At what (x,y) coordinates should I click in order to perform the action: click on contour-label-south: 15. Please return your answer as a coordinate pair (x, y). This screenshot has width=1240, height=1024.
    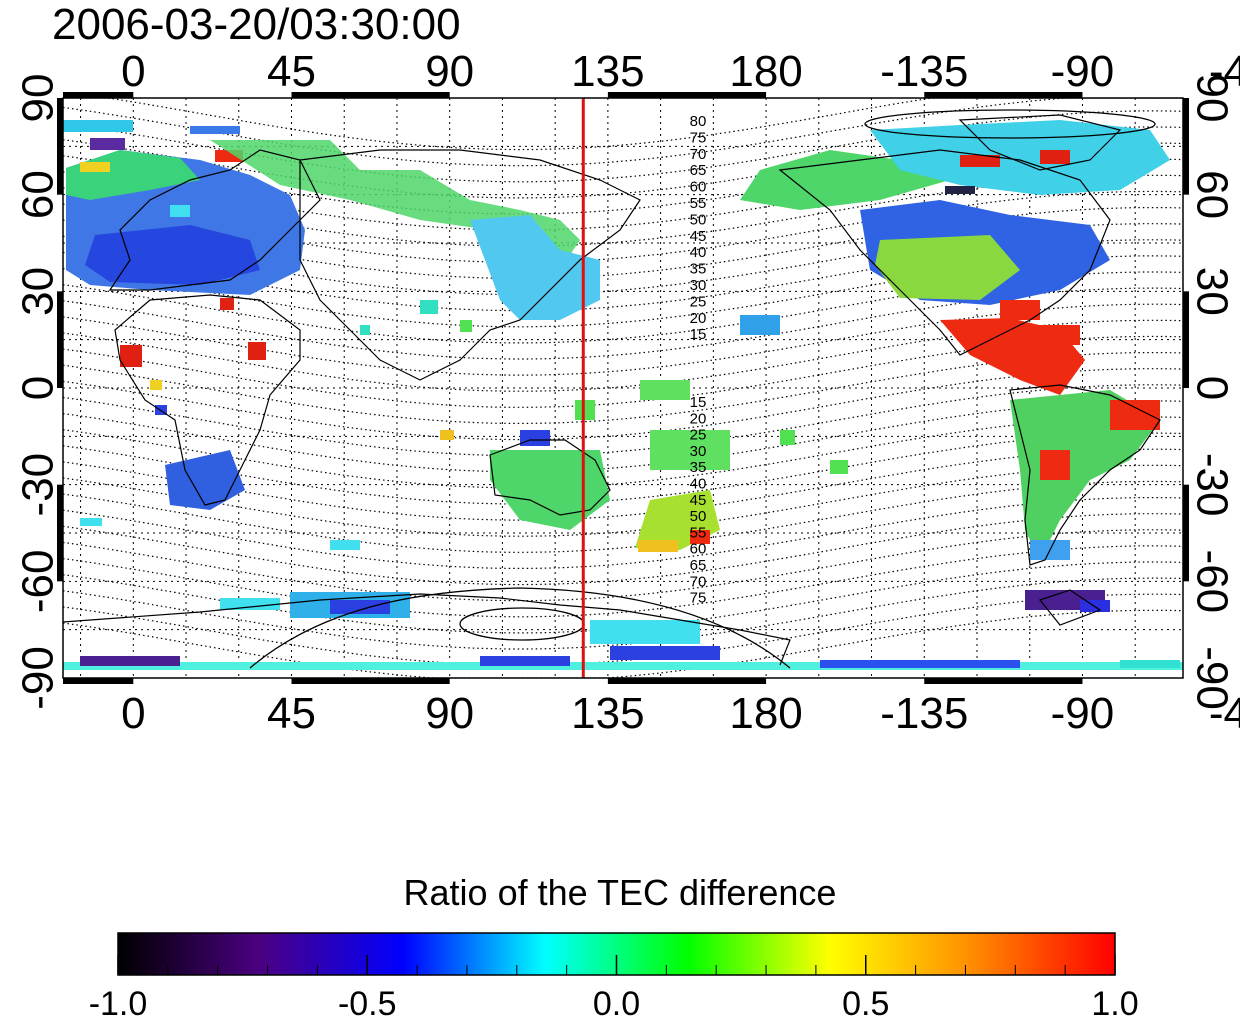
    Looking at the image, I should click on (698, 402).